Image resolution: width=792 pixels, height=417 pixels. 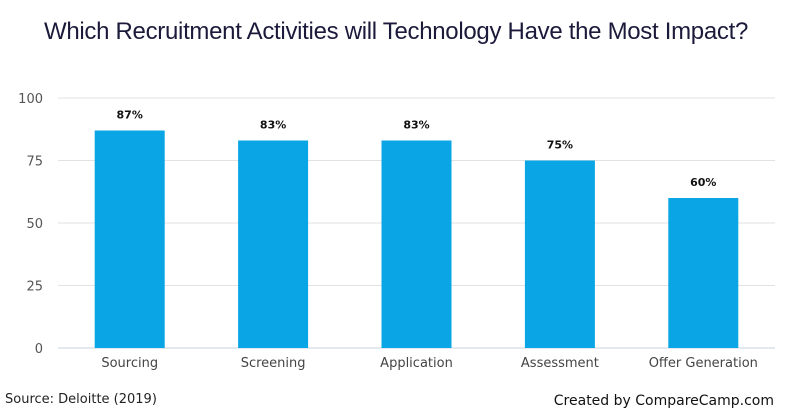 I want to click on x-tick-label: Assessment, so click(x=560, y=363).